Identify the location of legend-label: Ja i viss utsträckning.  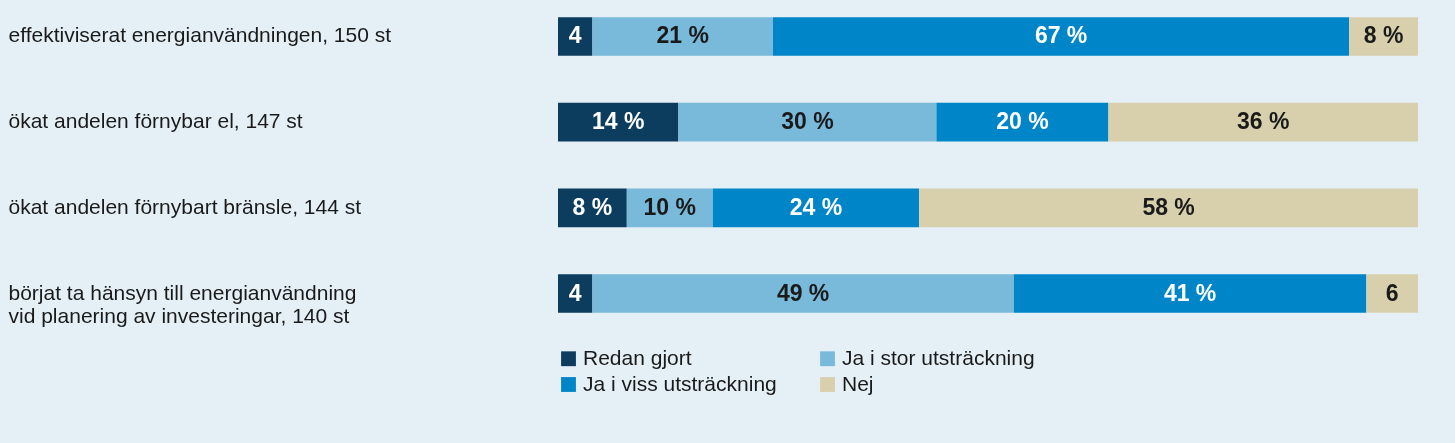
(680, 383).